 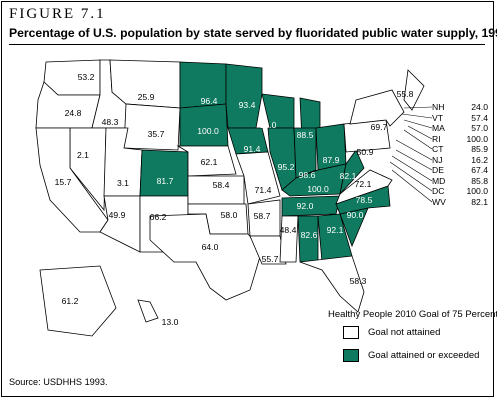 I want to click on state-in-value: 98.6, so click(x=307, y=175).